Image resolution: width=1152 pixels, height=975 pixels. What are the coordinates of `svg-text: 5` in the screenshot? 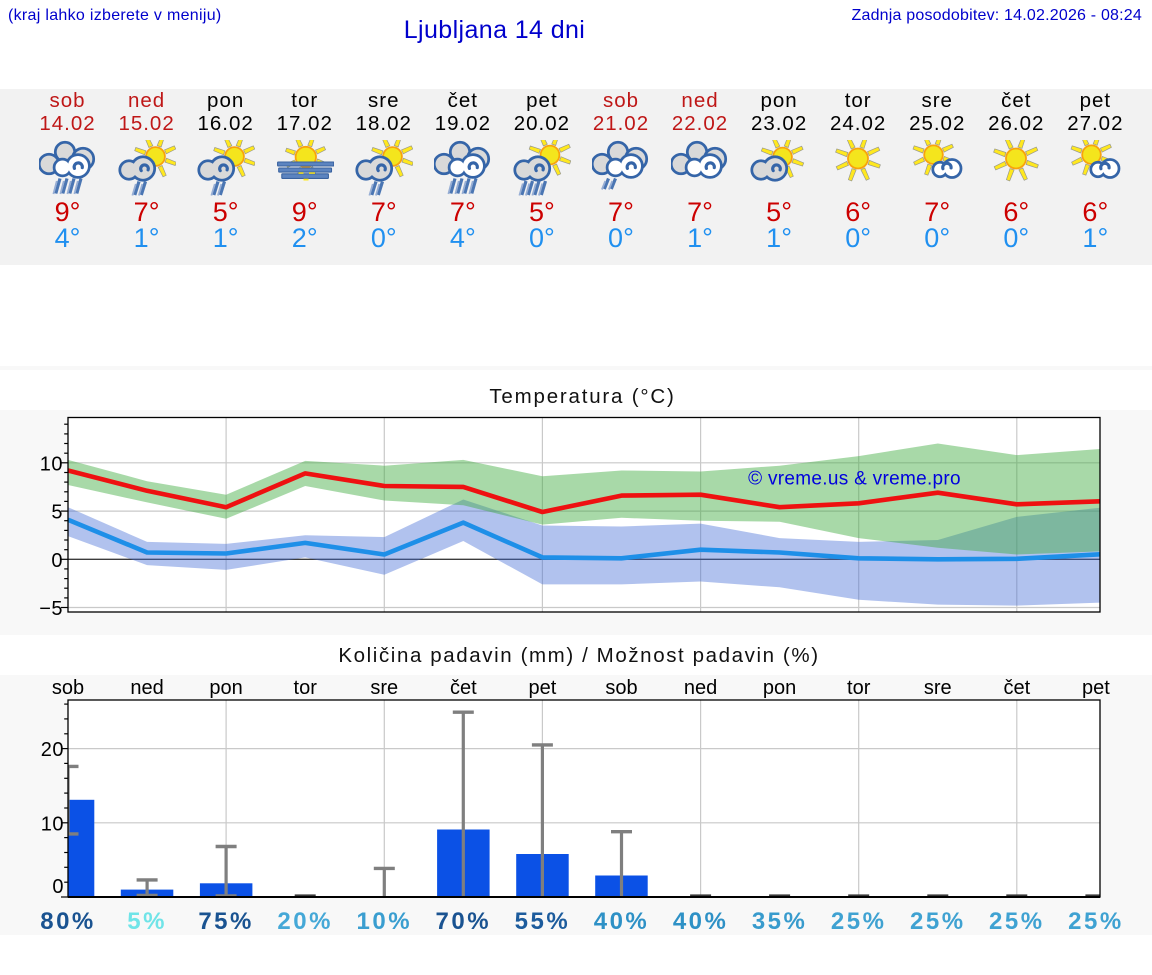 It's located at (57, 513).